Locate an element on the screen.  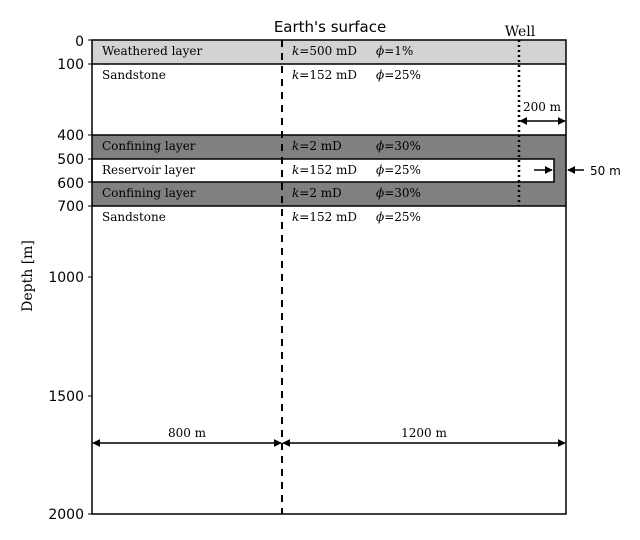
well-offset-label: 200 m is located at coordinates (542, 107).